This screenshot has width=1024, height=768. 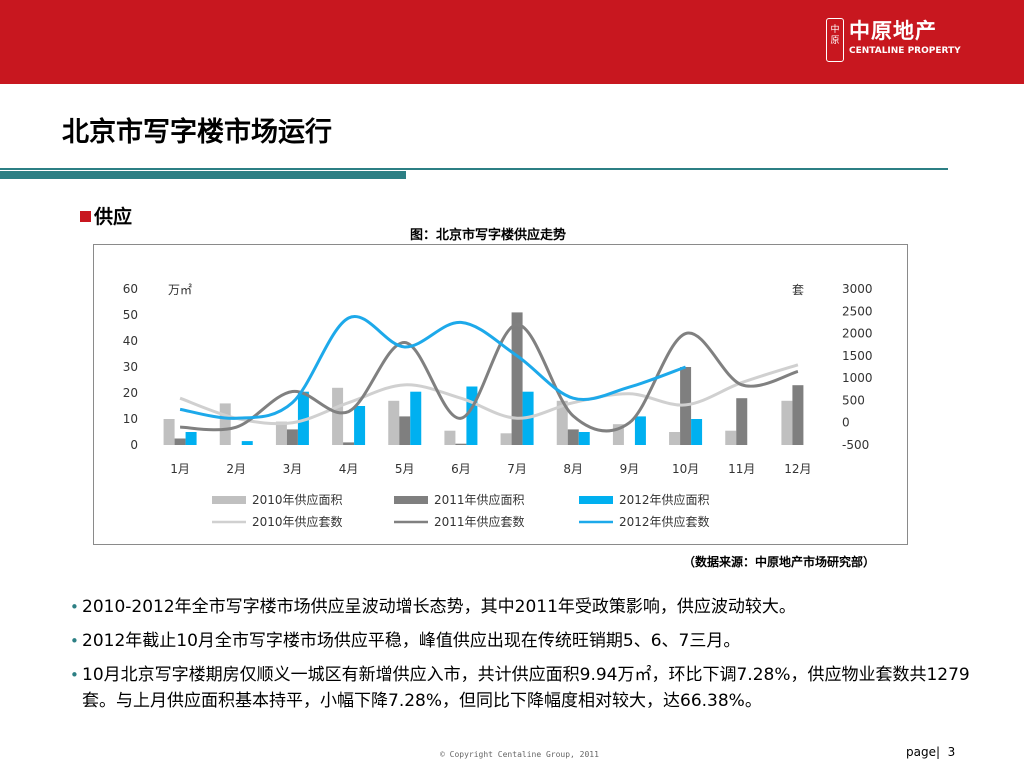 What do you see at coordinates (405, 469) in the screenshot?
I see `x-axis-tick-label: 5月` at bounding box center [405, 469].